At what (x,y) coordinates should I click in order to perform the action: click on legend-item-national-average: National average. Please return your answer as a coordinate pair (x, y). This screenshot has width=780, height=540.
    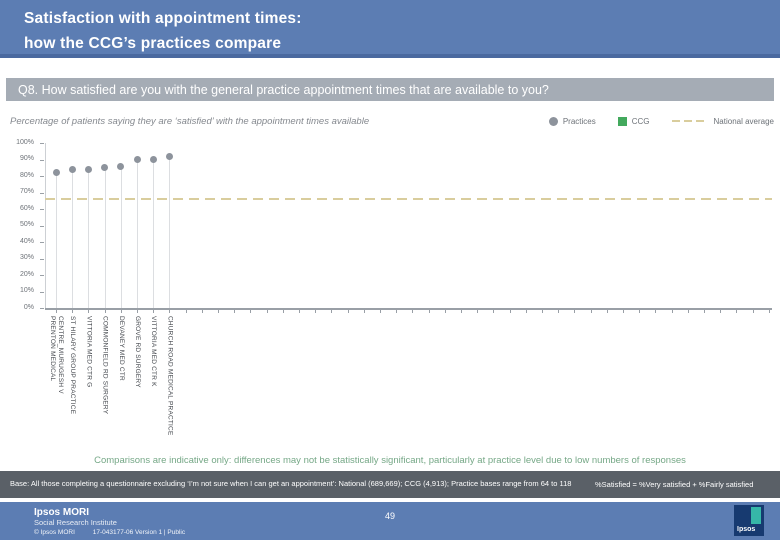
    Looking at the image, I should click on (722, 121).